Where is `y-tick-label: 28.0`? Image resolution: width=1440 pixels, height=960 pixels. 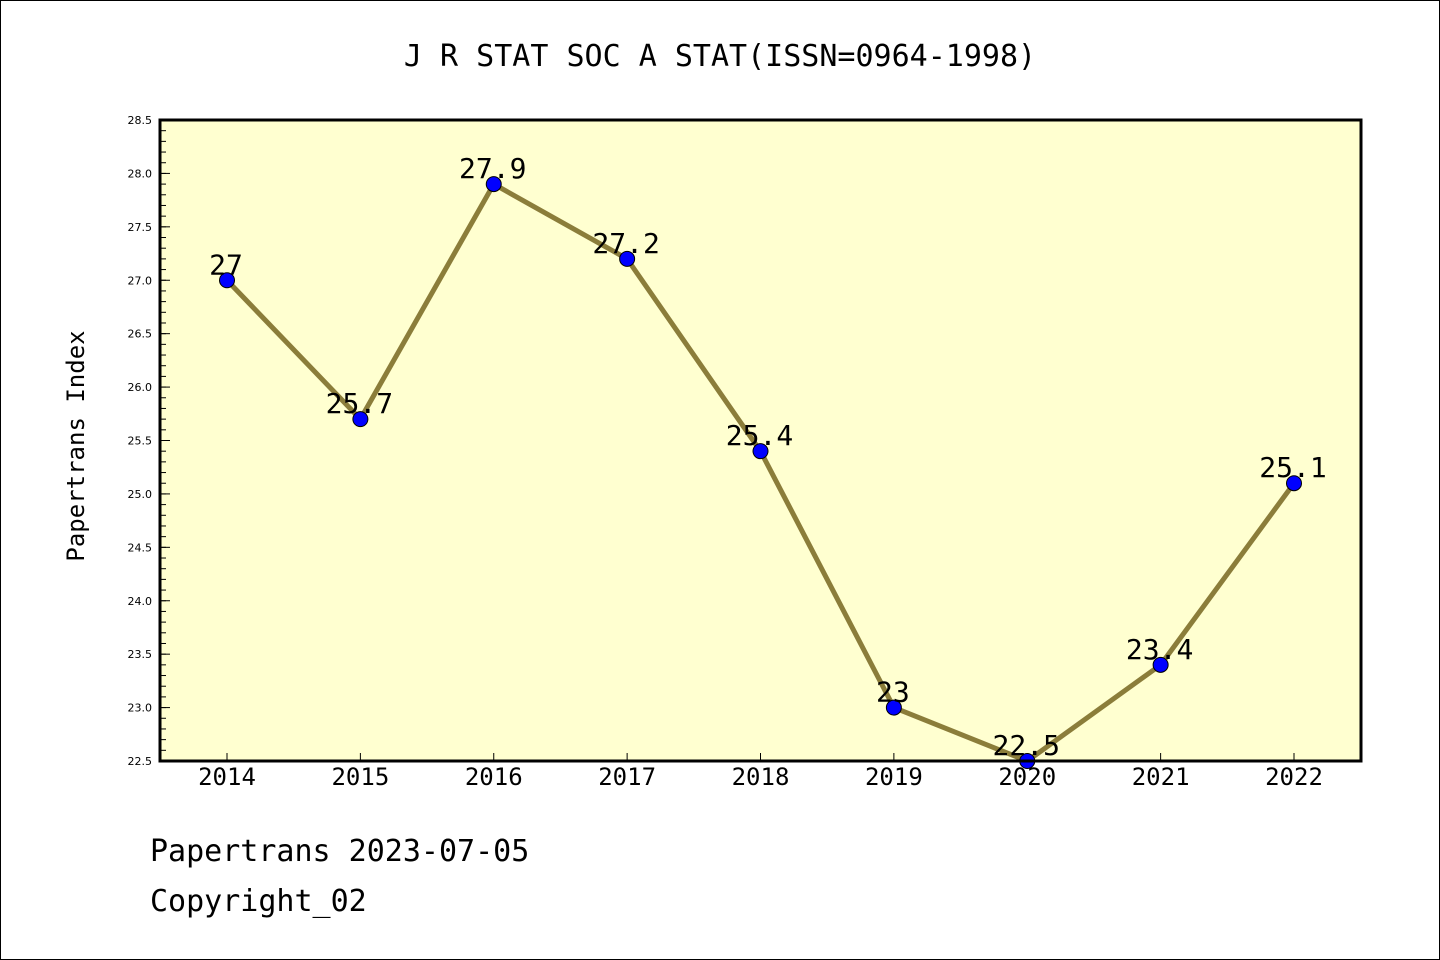 y-tick-label: 28.0 is located at coordinates (140, 173).